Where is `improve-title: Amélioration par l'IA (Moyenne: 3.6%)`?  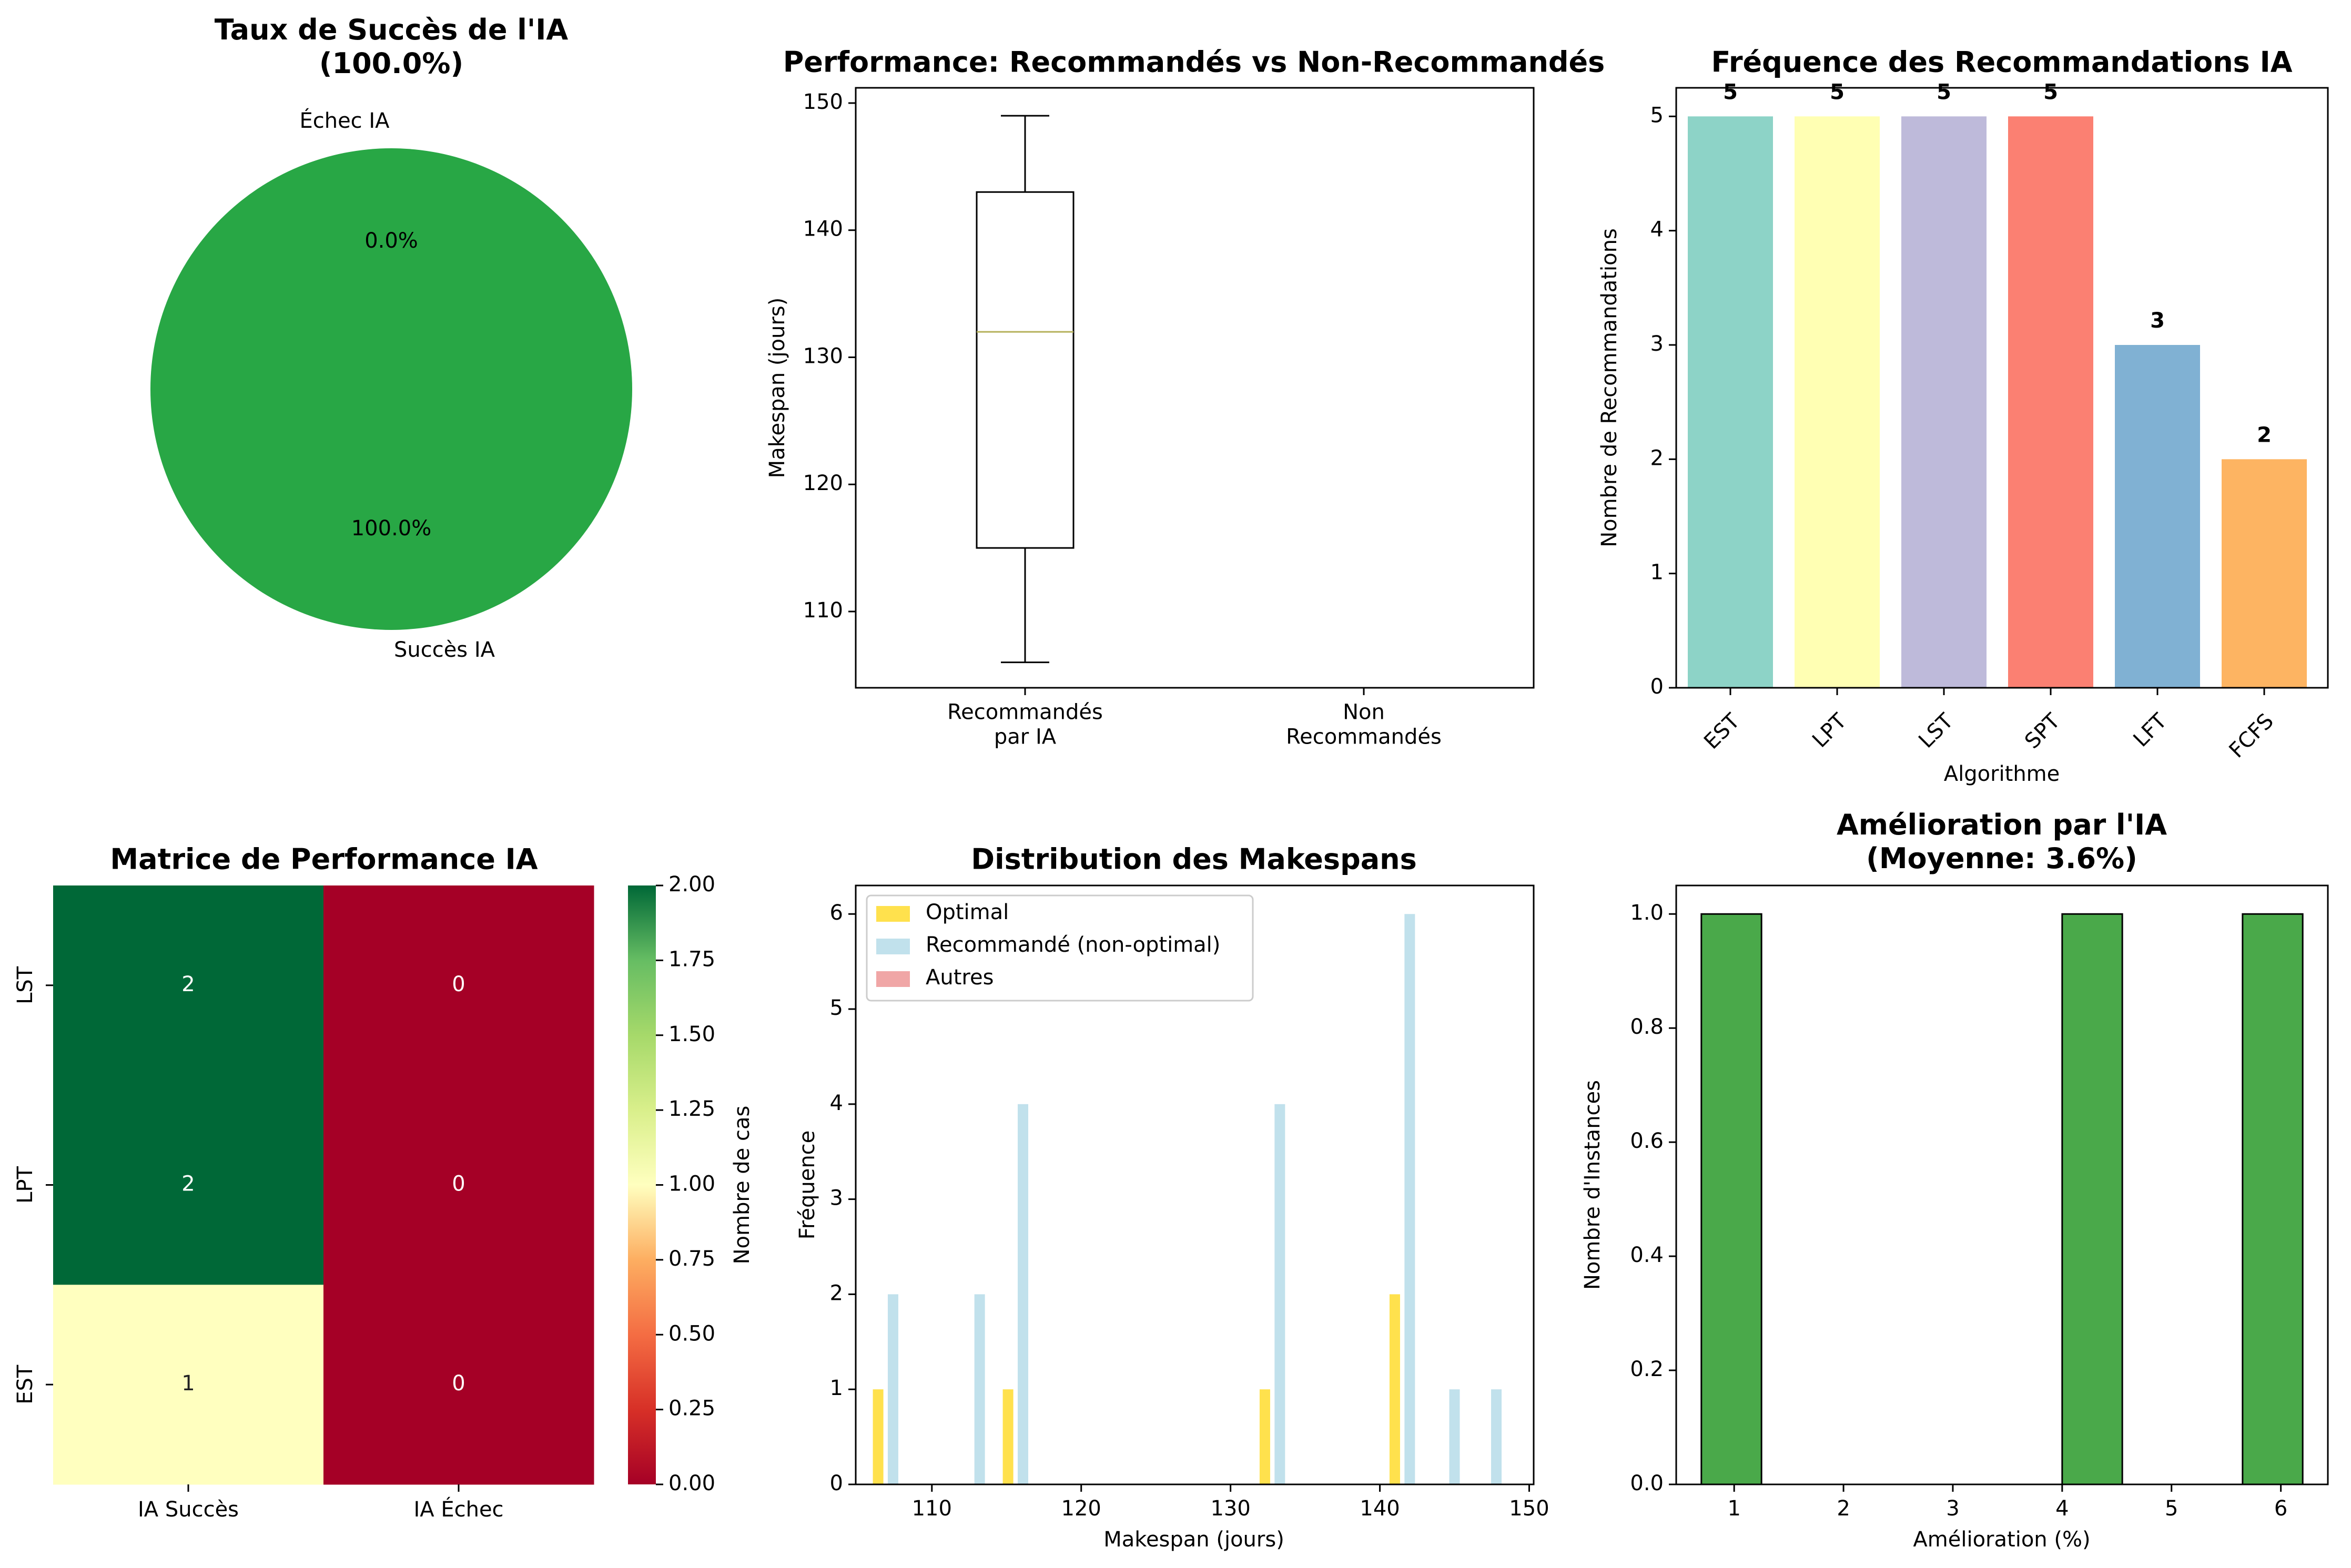 improve-title: Amélioration par l'IA (Moyenne: 3.6%) is located at coordinates (2002, 841).